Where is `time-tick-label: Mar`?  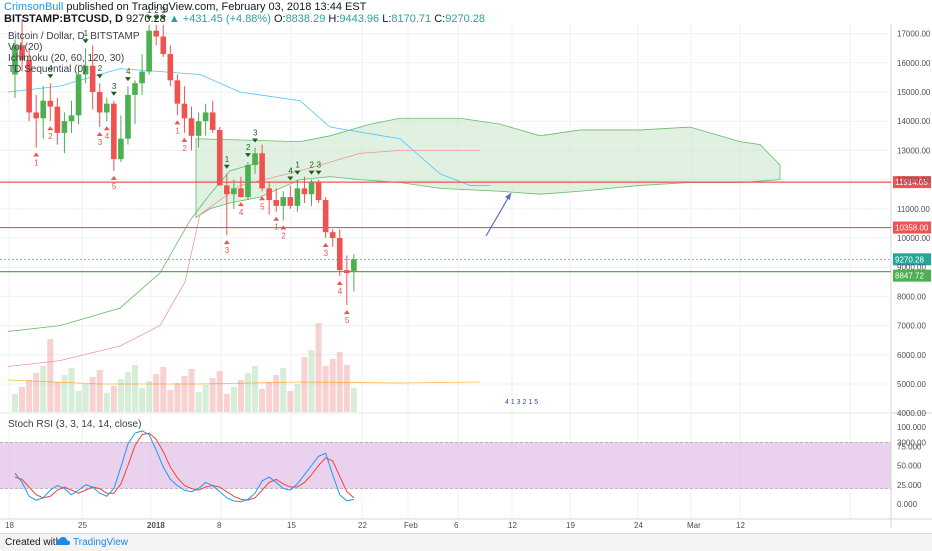 time-tick-label: Mar is located at coordinates (694, 525).